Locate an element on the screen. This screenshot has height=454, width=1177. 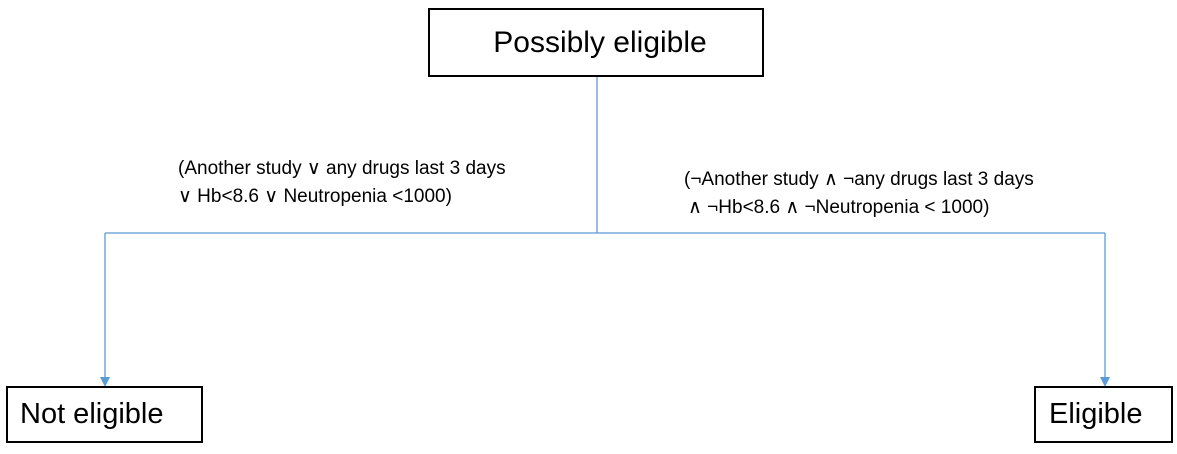
node-not-eligible: Not eligible is located at coordinates (104, 414).